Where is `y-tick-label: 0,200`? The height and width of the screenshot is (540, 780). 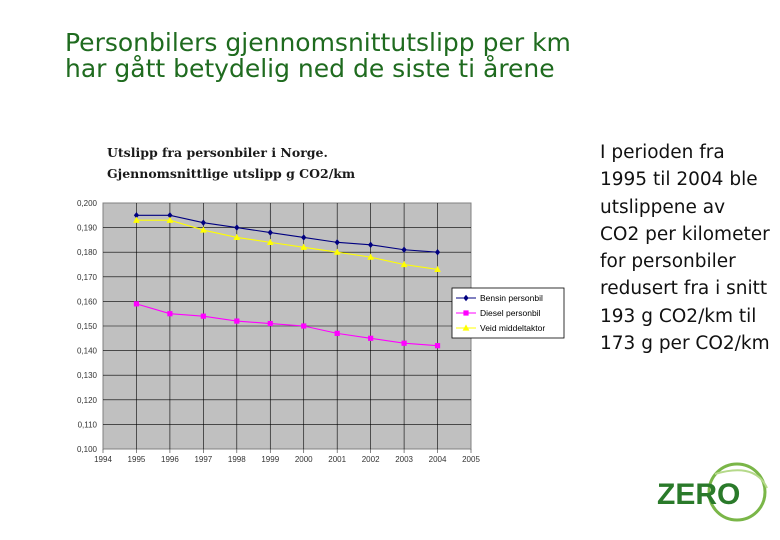 y-tick-label: 0,200 is located at coordinates (87, 203).